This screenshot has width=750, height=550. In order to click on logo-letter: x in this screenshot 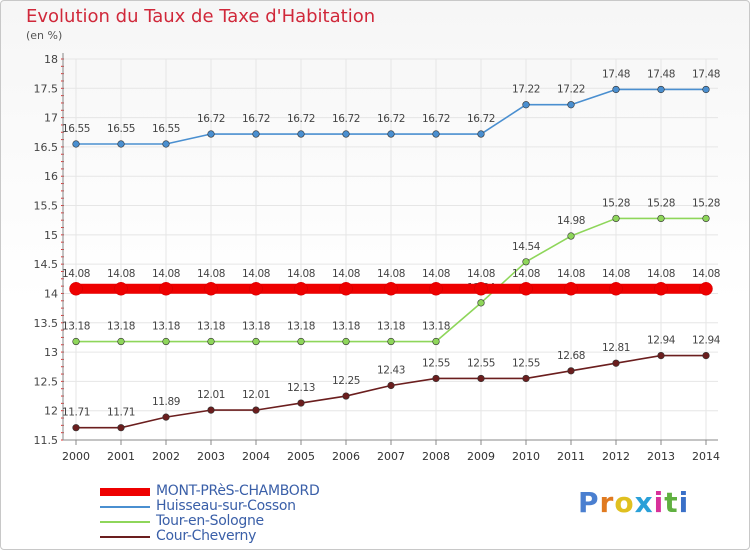, I will do `click(644, 502)`.